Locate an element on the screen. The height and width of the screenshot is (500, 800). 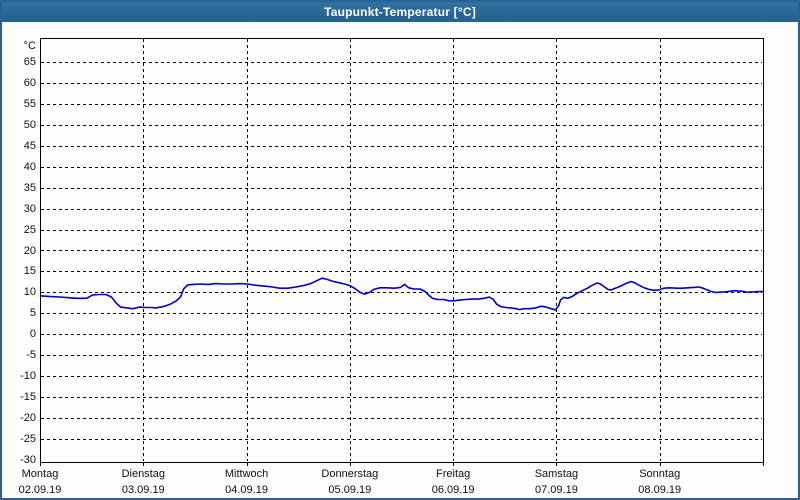
y-tick-label: 60 is located at coordinates (29, 82).